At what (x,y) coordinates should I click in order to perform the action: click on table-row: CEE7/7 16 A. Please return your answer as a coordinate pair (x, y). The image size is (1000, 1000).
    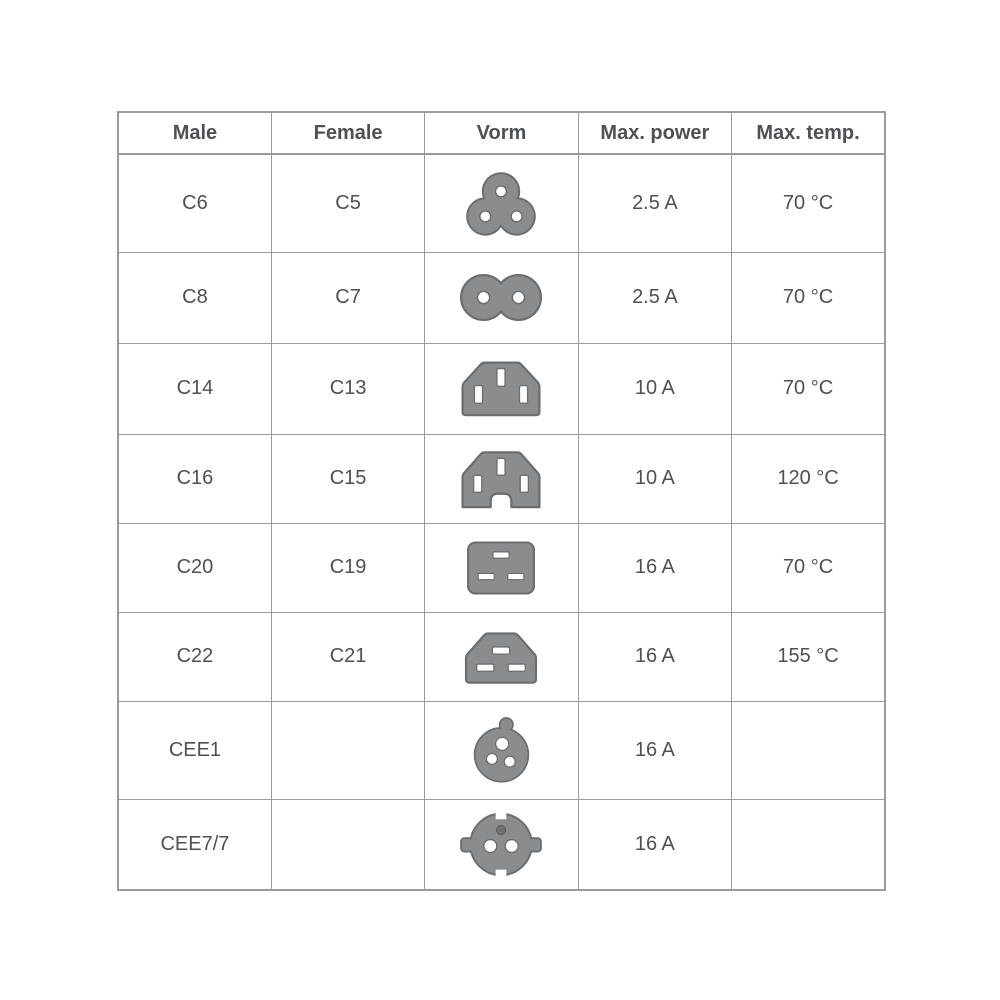
    Looking at the image, I should click on (501, 844).